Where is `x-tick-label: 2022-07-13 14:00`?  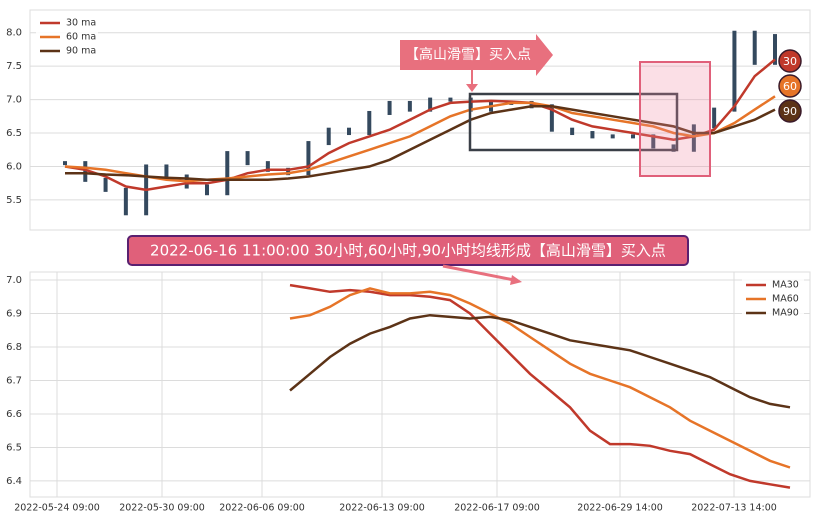
x-tick-label: 2022-07-13 14:00 is located at coordinates (734, 508).